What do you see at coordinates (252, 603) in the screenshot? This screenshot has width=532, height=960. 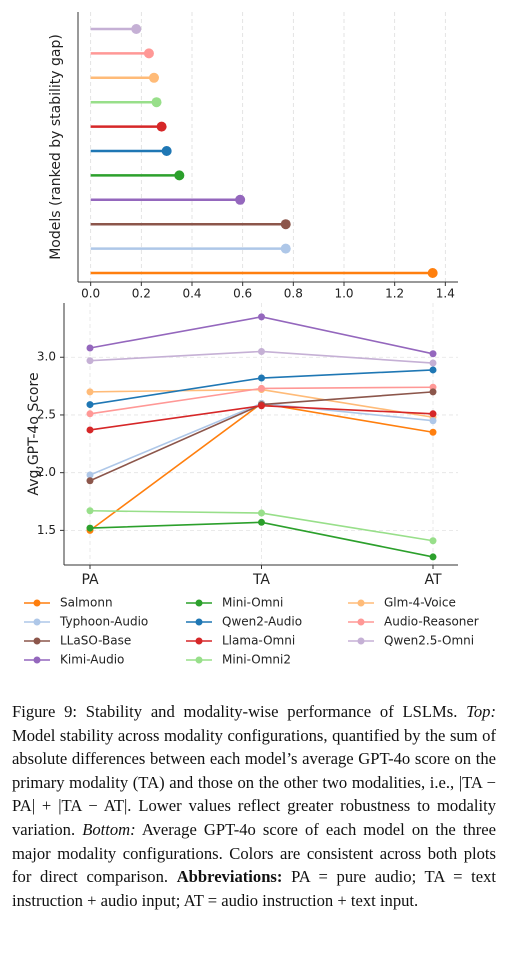 I see `legend-label: Mini-Omni` at bounding box center [252, 603].